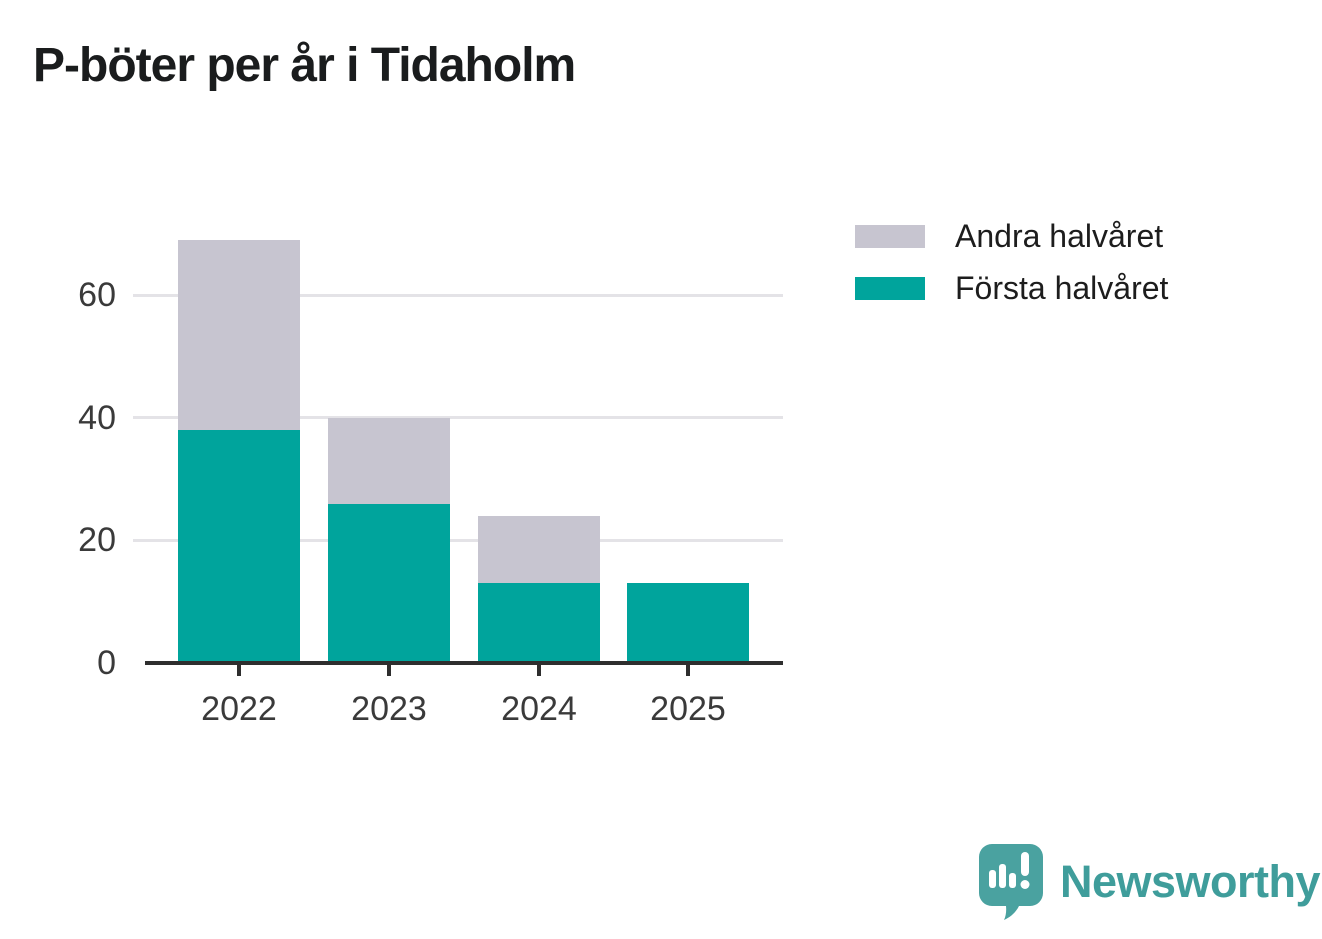  What do you see at coordinates (1062, 288) in the screenshot?
I see `legend-label: Första halvåret` at bounding box center [1062, 288].